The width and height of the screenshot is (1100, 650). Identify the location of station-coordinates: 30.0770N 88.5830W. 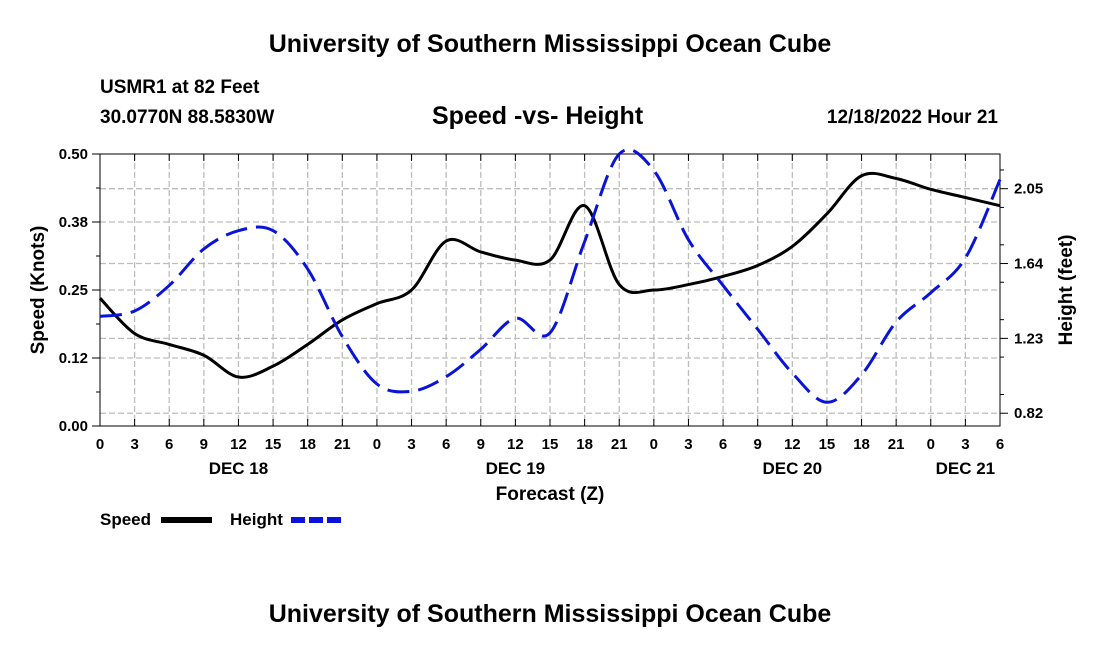
(187, 117).